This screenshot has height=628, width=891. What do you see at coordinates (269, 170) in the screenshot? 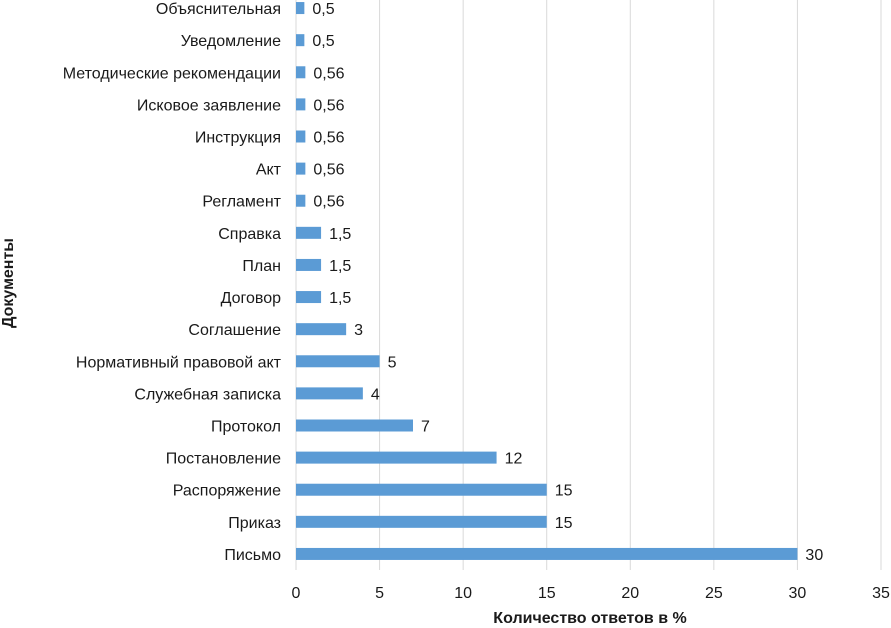
I see `category-label: Акт` at bounding box center [269, 170].